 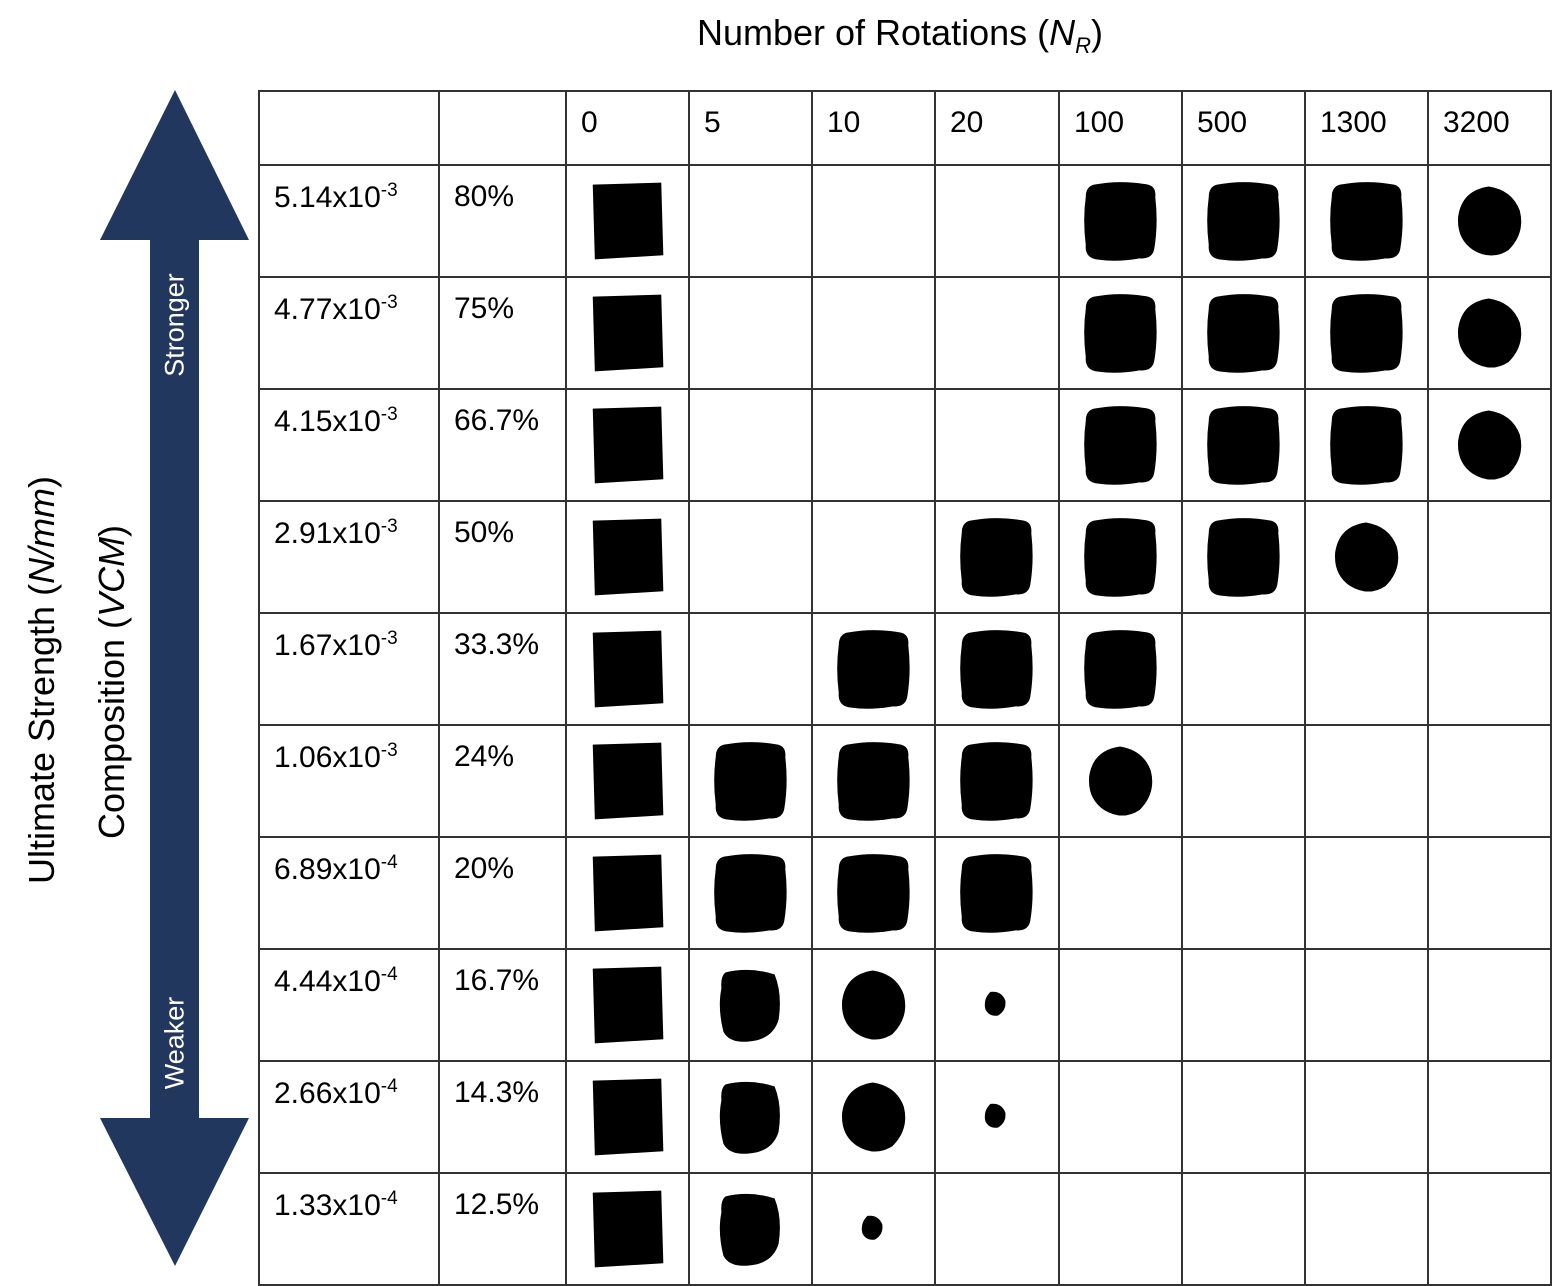 What do you see at coordinates (484, 868) in the screenshot?
I see `composition-cell-text: 20%` at bounding box center [484, 868].